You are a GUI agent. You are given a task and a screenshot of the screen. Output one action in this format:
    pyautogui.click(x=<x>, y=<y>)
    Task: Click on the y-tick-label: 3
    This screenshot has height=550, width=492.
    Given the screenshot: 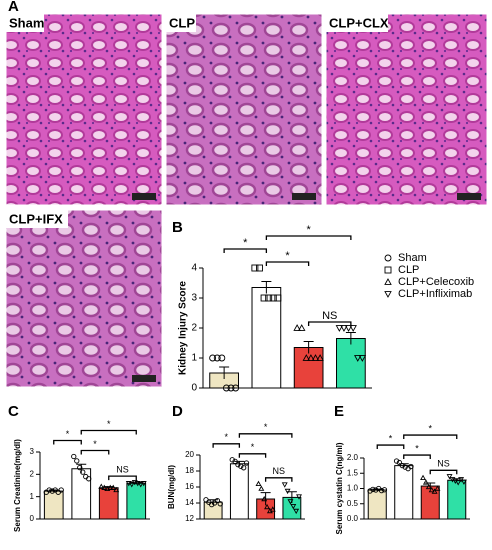 What is the action you would take?
    pyautogui.click(x=194, y=298)
    